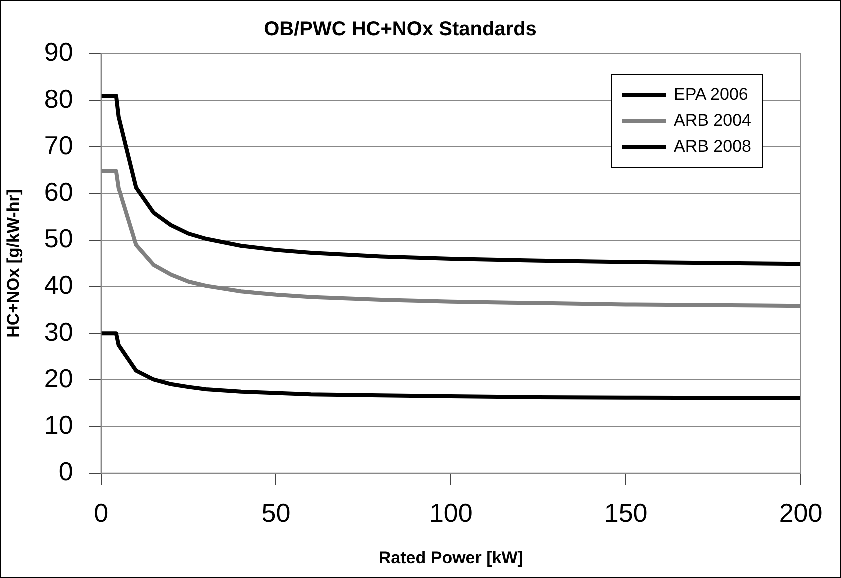  What do you see at coordinates (59, 52) in the screenshot?
I see `y-tick-label: 90` at bounding box center [59, 52].